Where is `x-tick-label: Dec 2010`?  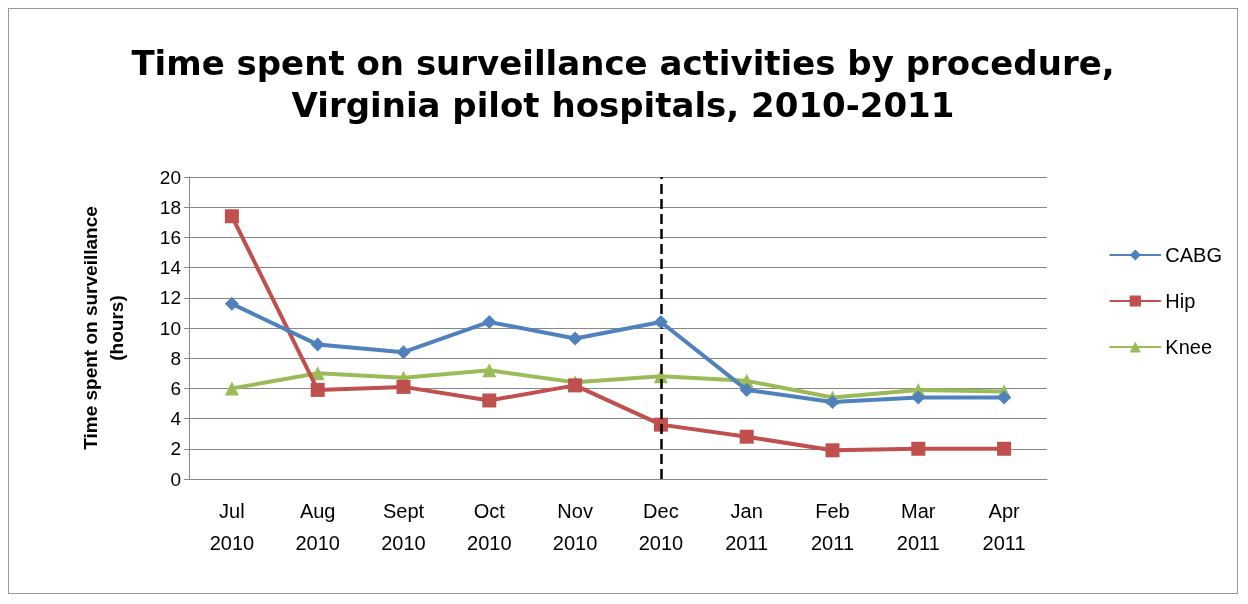 x-tick-label: Dec 2010 is located at coordinates (661, 527).